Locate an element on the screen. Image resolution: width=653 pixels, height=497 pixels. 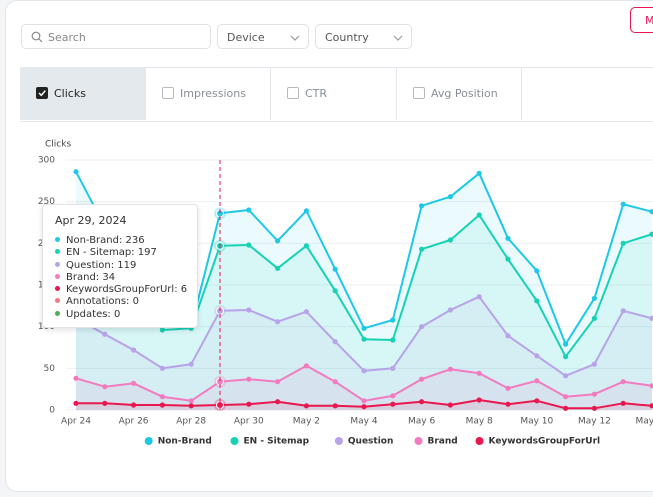
tab-avg-position: Avg Position is located at coordinates (459, 93).